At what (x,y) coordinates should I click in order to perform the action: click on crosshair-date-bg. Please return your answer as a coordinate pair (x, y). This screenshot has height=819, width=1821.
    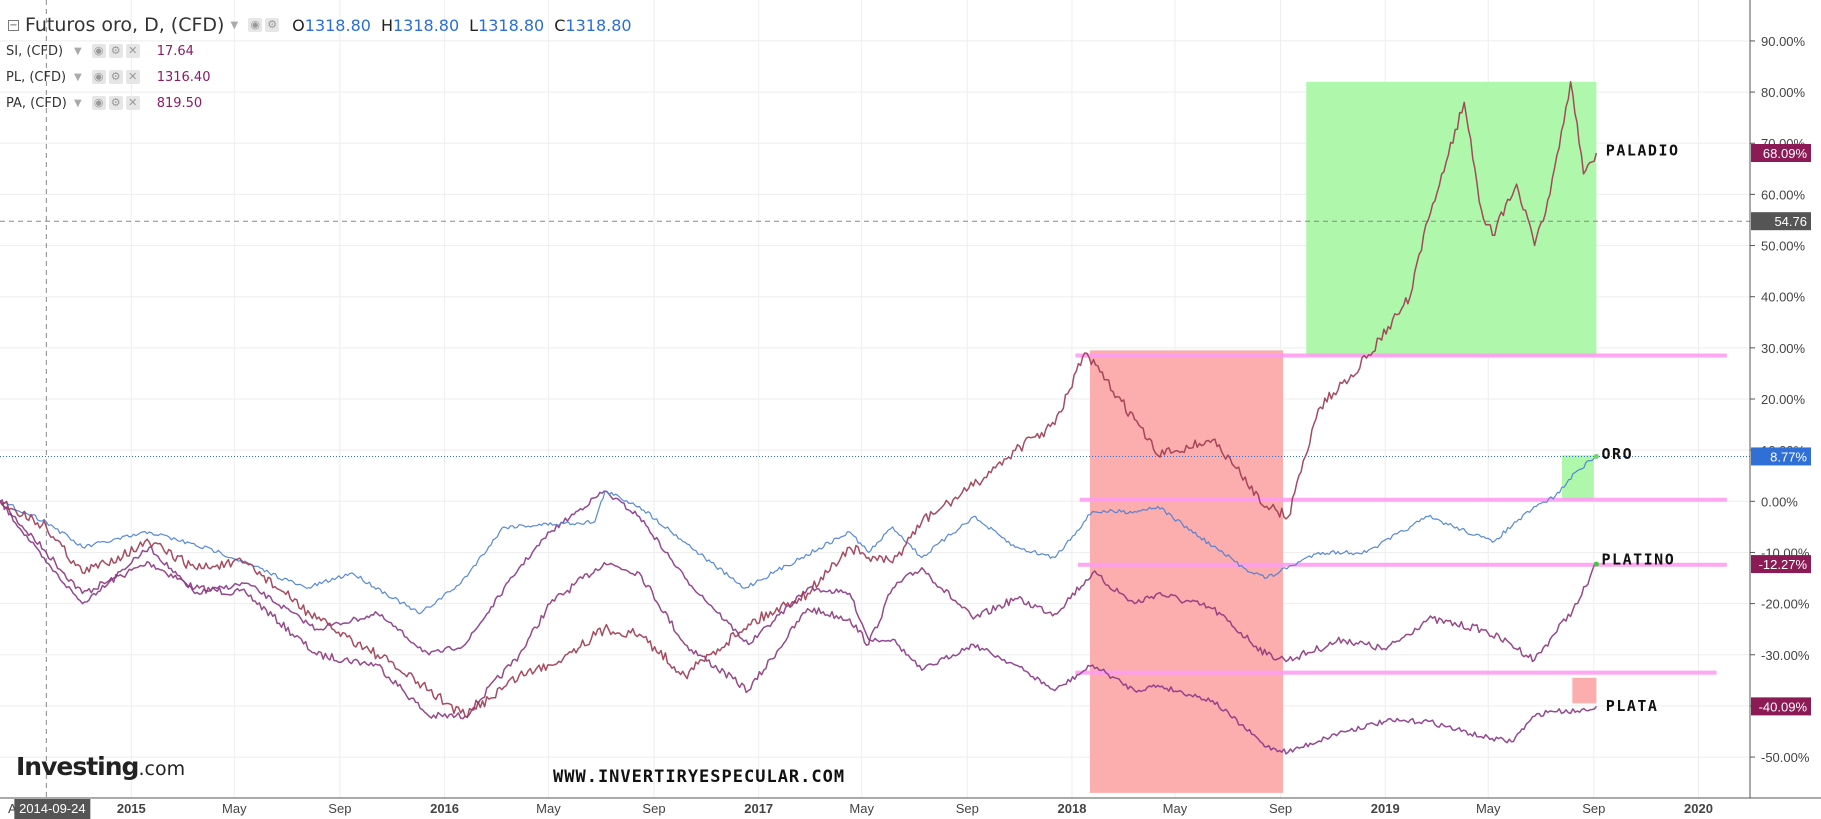
    Looking at the image, I should click on (52, 809).